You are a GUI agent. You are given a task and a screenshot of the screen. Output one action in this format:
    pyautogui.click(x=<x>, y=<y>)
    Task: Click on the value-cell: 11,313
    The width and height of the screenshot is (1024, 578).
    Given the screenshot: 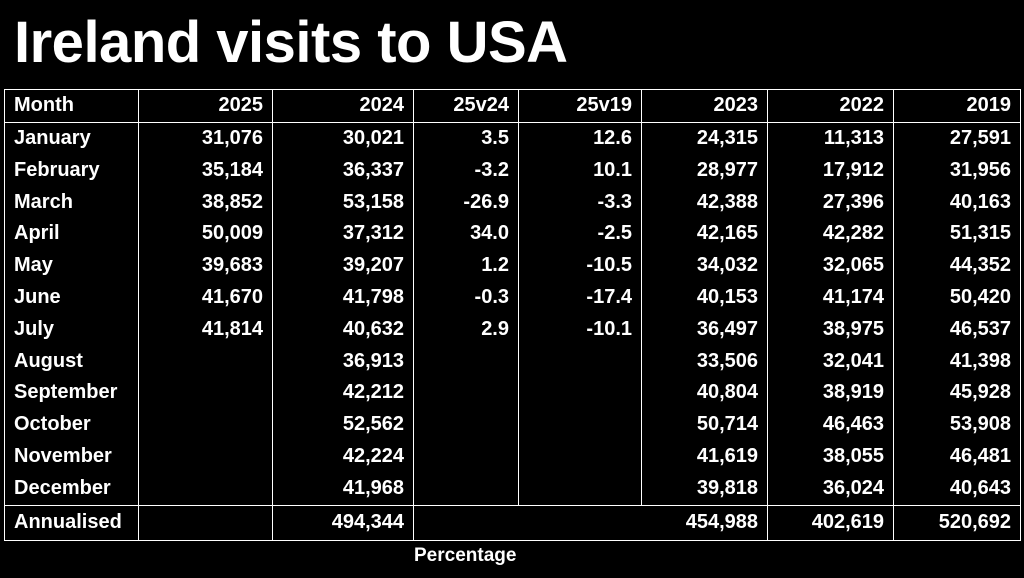 What is the action you would take?
    pyautogui.click(x=830, y=138)
    